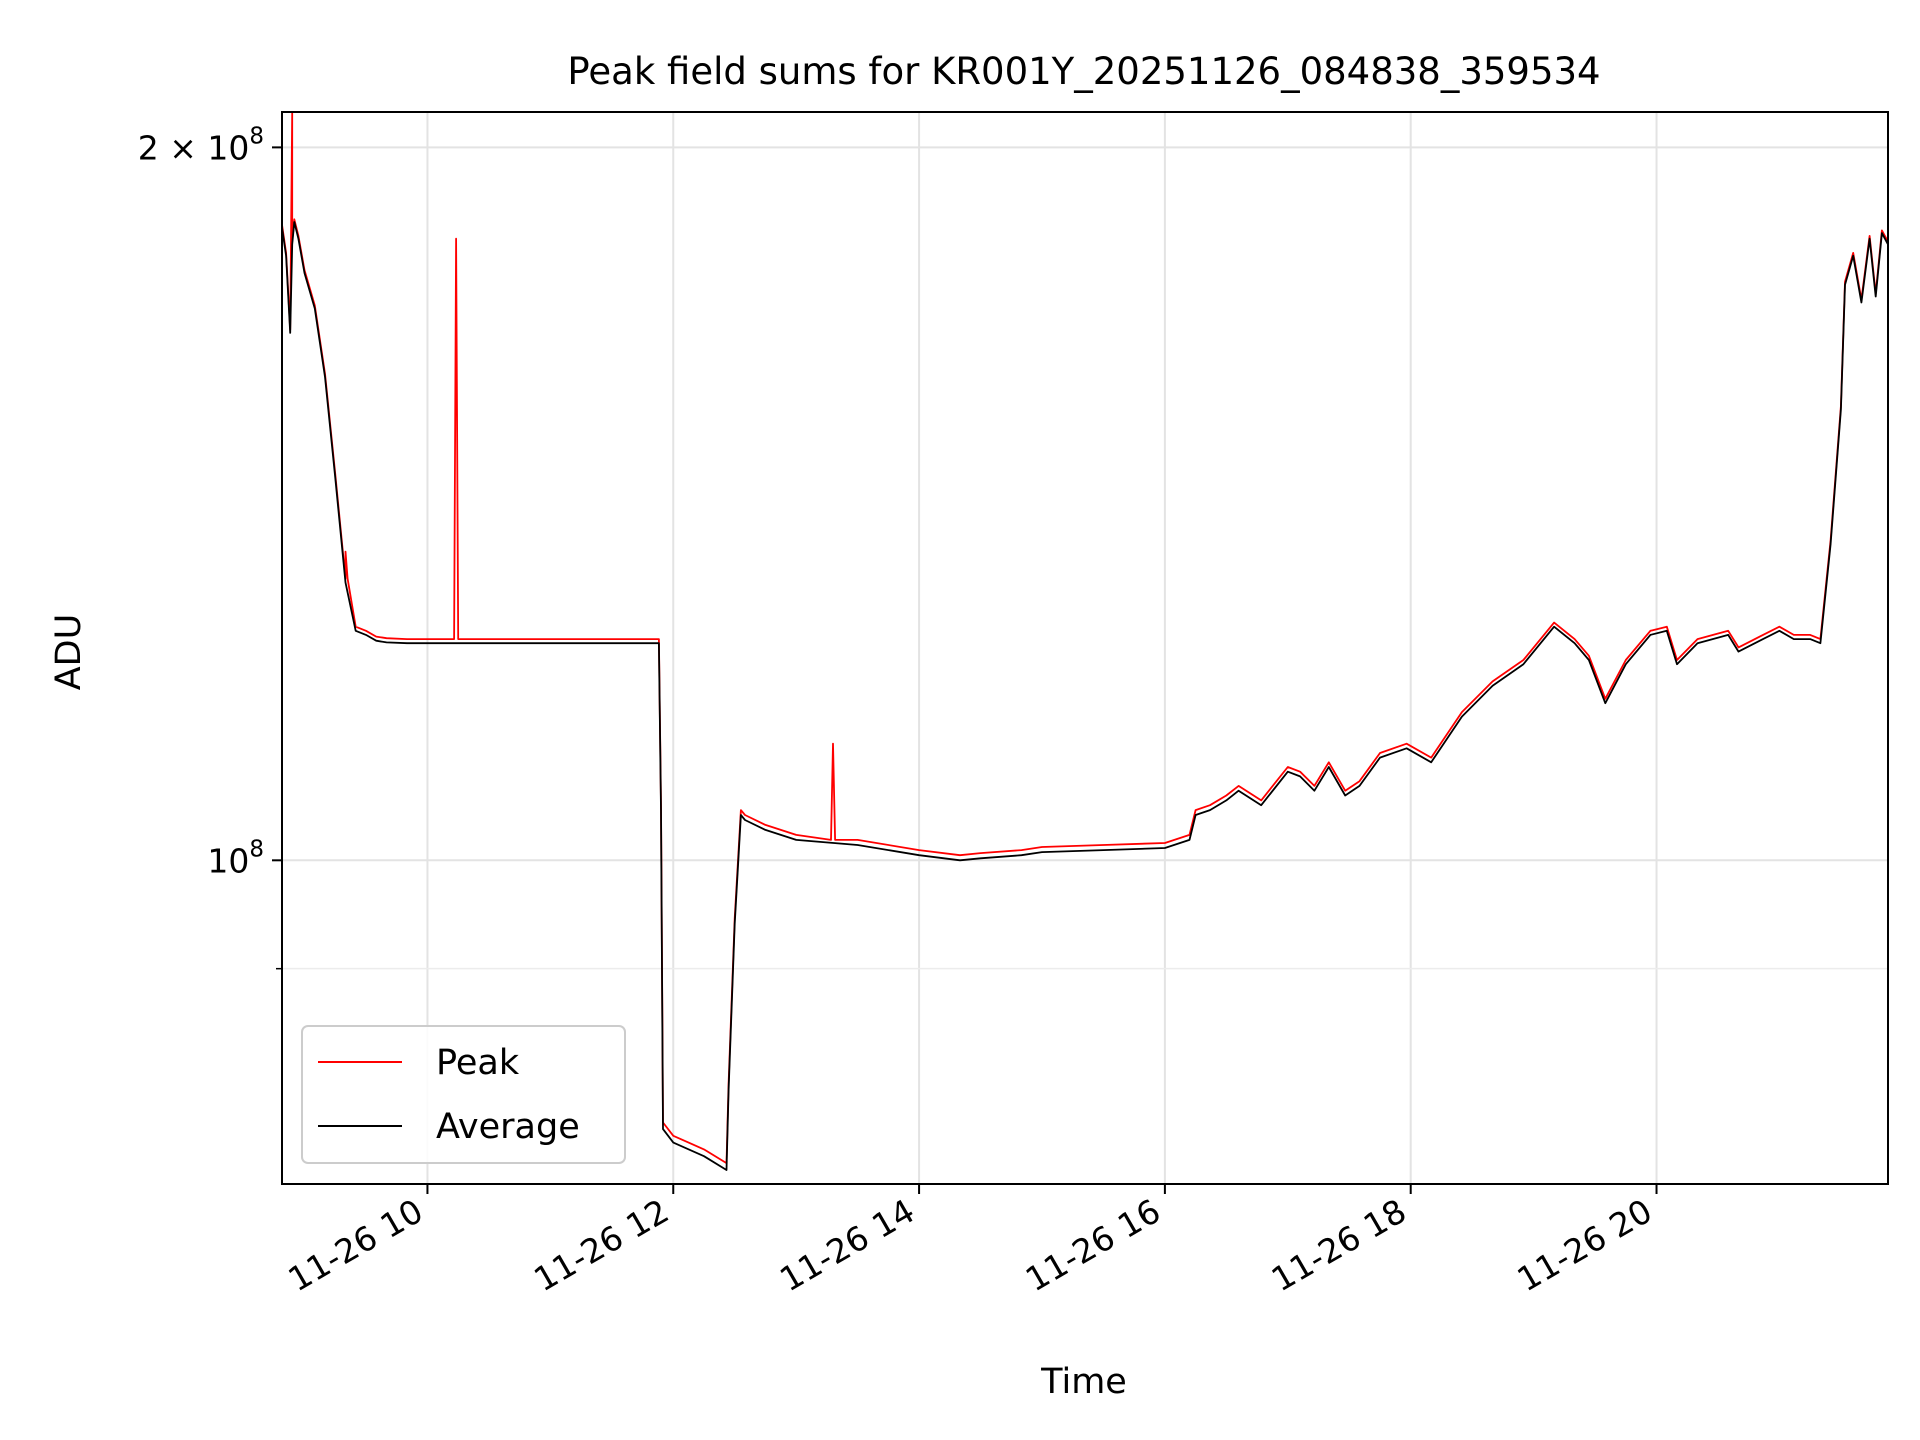 The width and height of the screenshot is (1920, 1440). Describe the element at coordinates (1083, 1382) in the screenshot. I see `x-axis-label: Time` at that location.